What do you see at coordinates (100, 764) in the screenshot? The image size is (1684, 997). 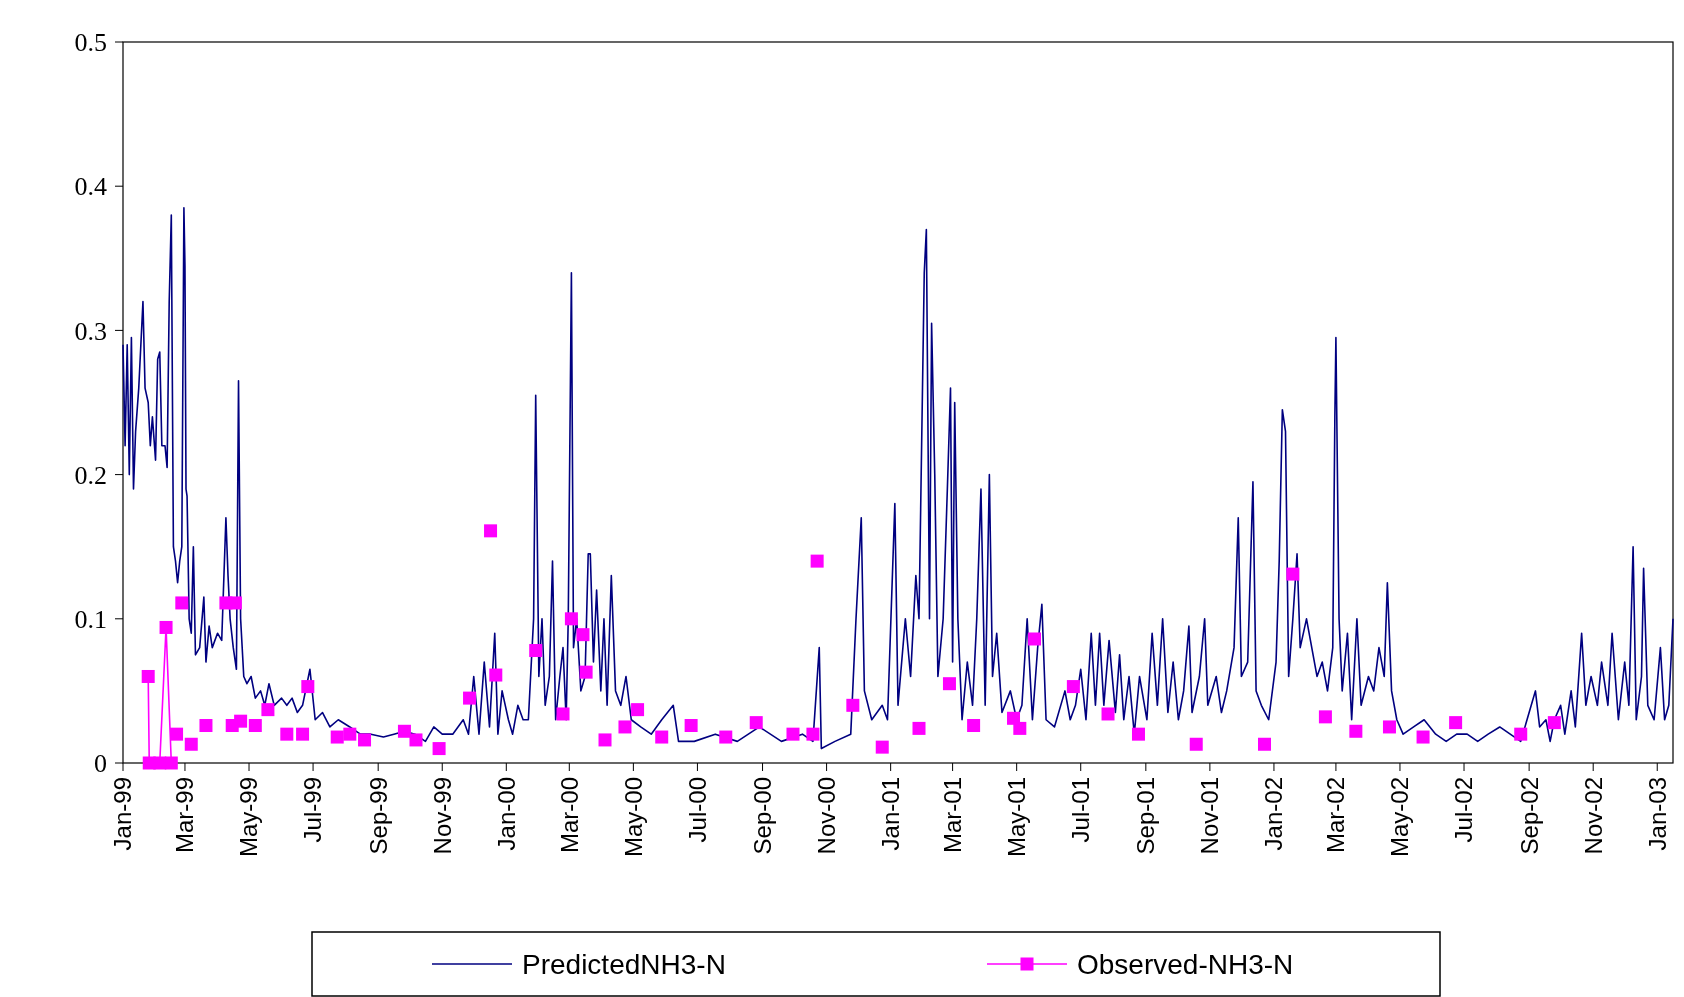 I see `y-tick-label: 0` at bounding box center [100, 764].